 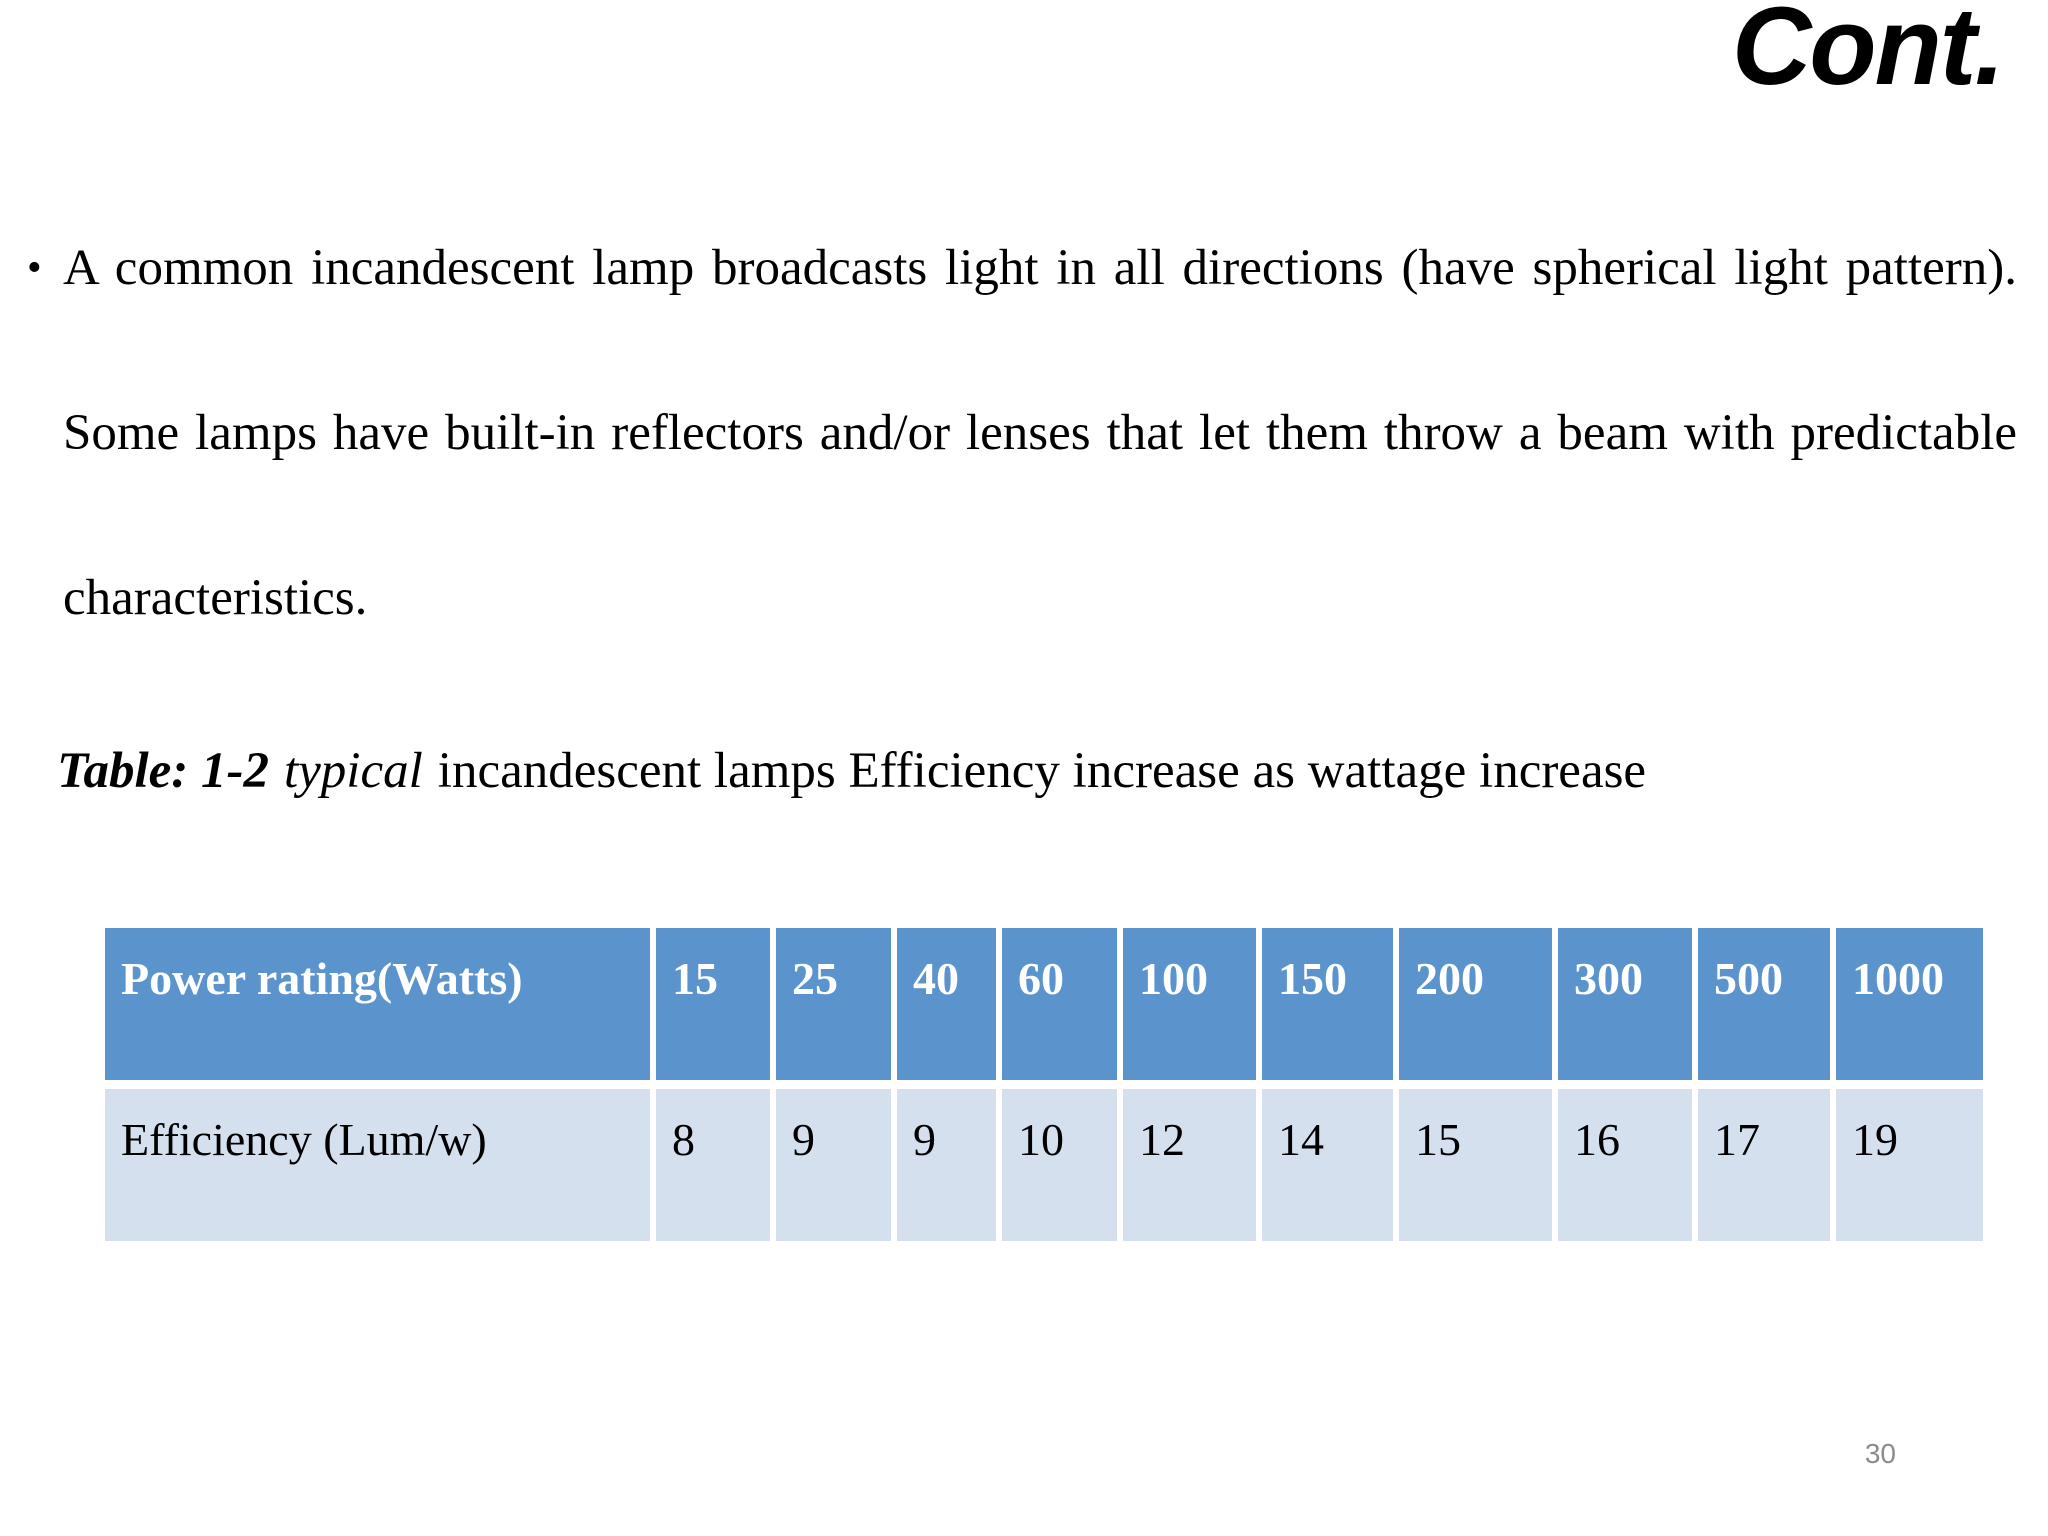 I want to click on page-number: 30, so click(x=1880, y=1453).